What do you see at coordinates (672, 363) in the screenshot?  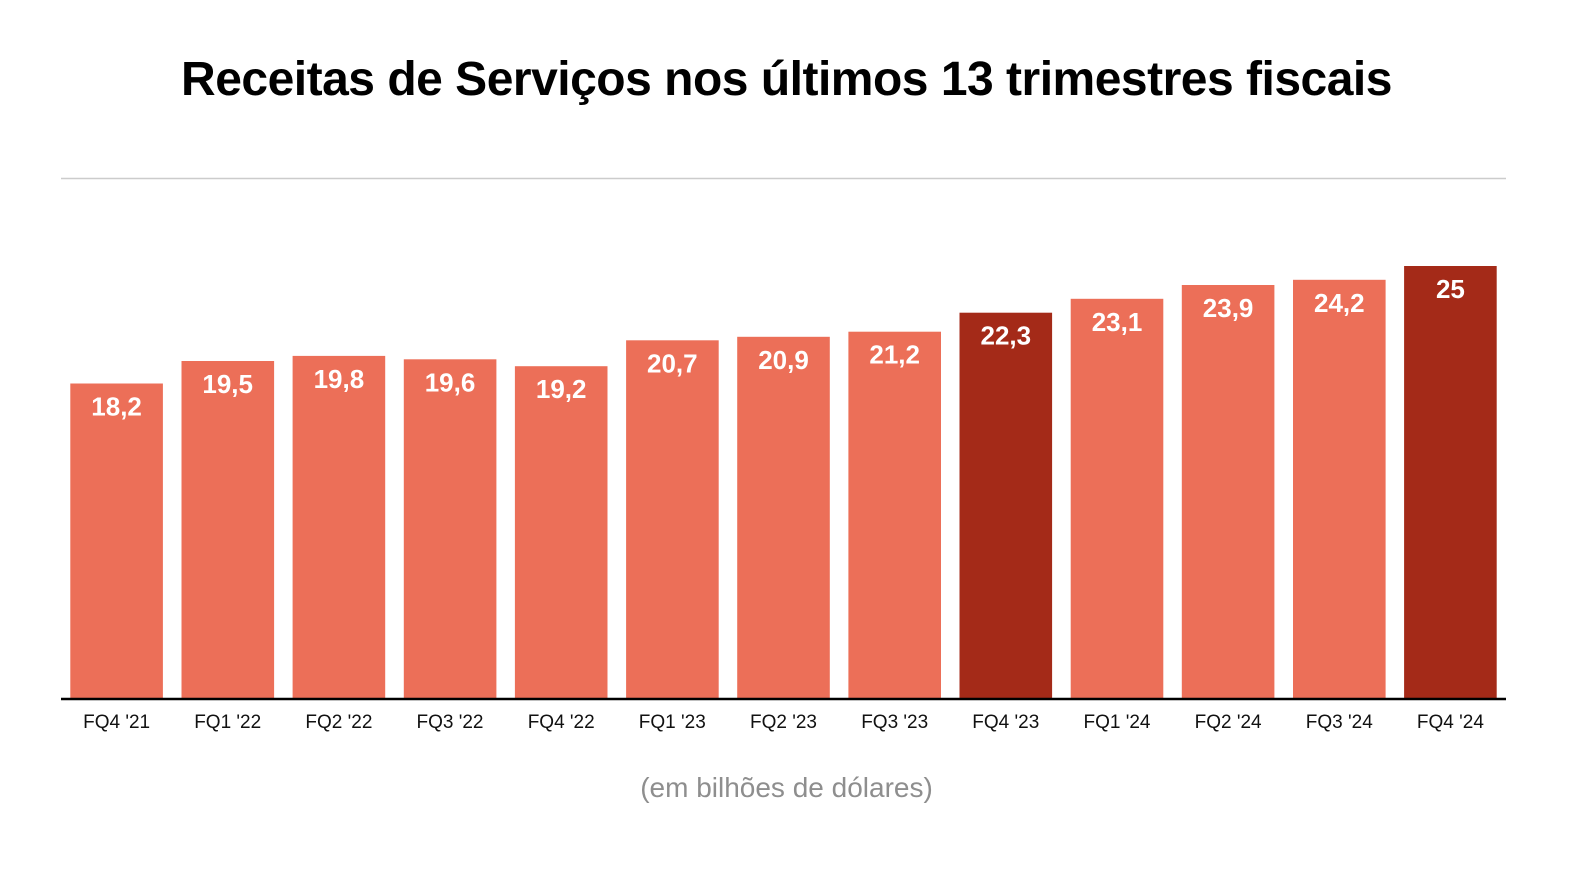 I see `bar-value-label-5: 20,7` at bounding box center [672, 363].